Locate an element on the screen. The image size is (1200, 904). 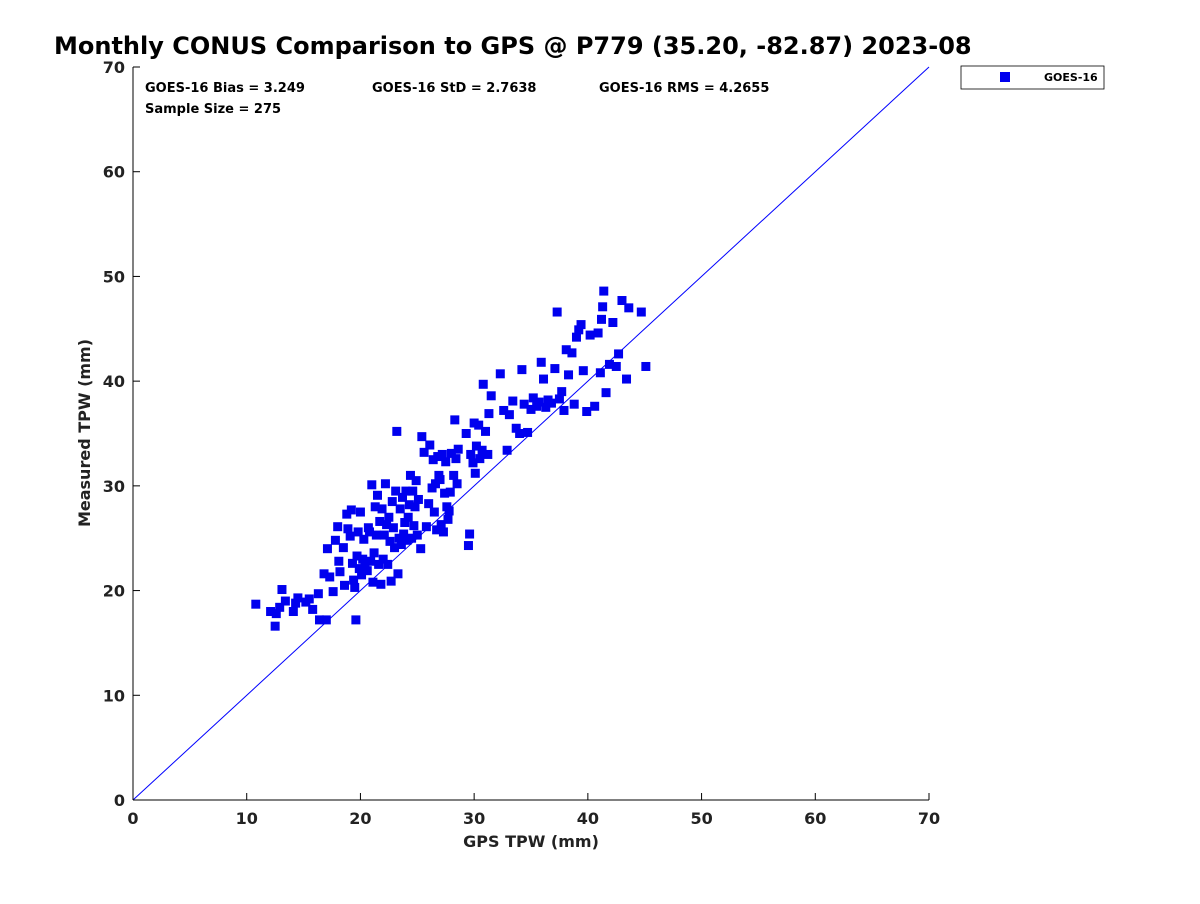
stat-sample-size: Sample Size = 275 is located at coordinates (213, 109).